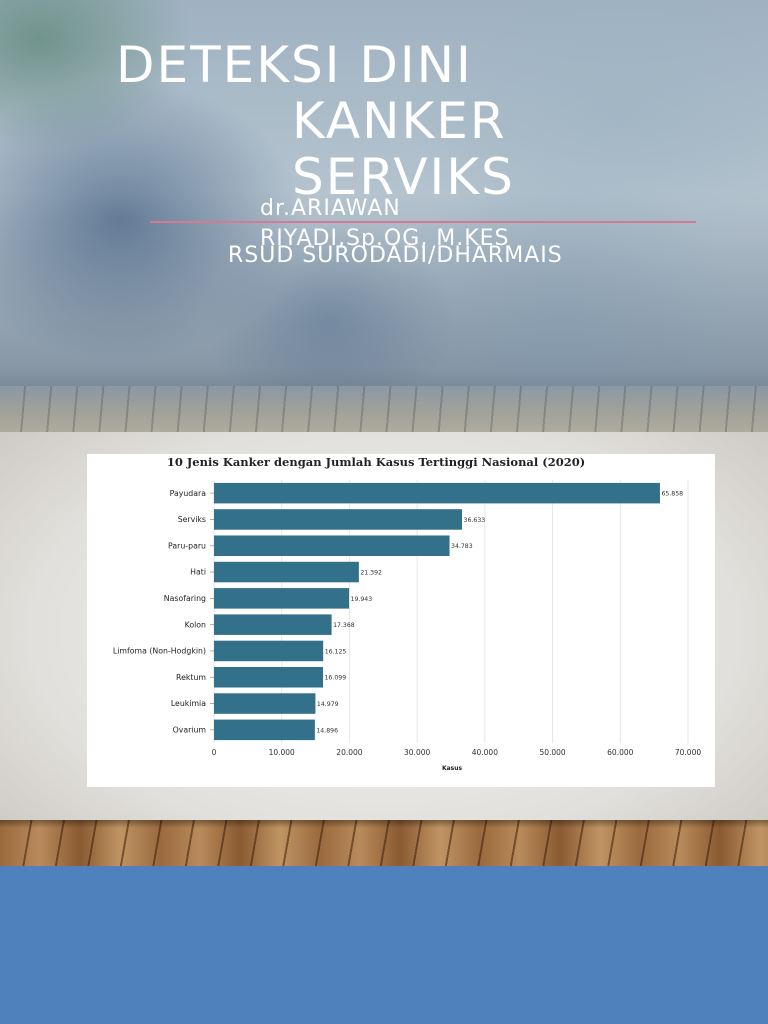  I want to click on category-label: Kolon, so click(195, 624).